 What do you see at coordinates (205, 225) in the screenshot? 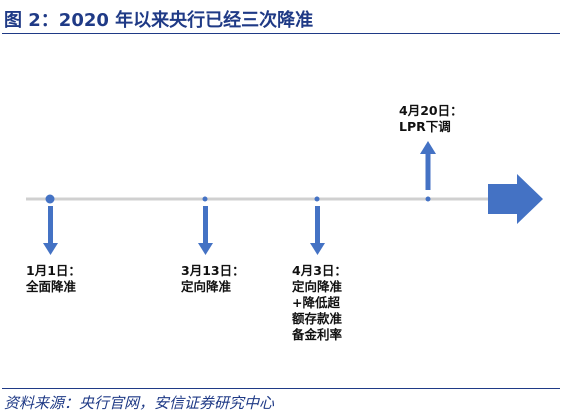
I see `event-2-arrow-shaft` at bounding box center [205, 225].